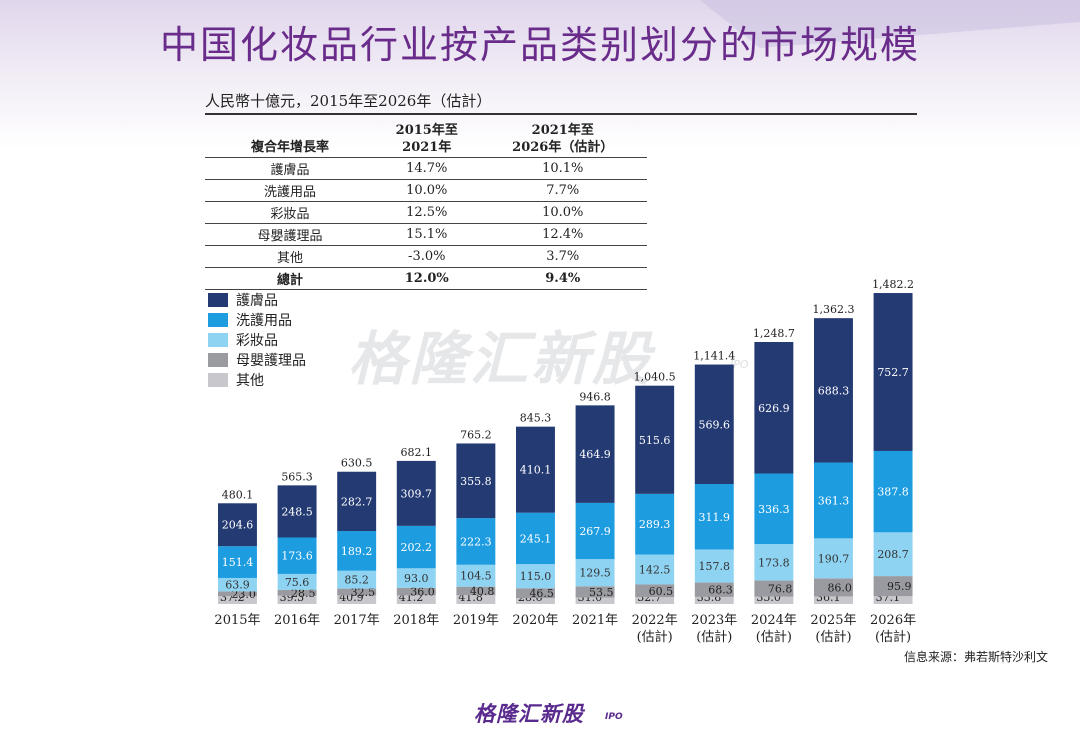  I want to click on page-title: 中国化妆品行业按产品类别划分的市场规模, so click(539, 45).